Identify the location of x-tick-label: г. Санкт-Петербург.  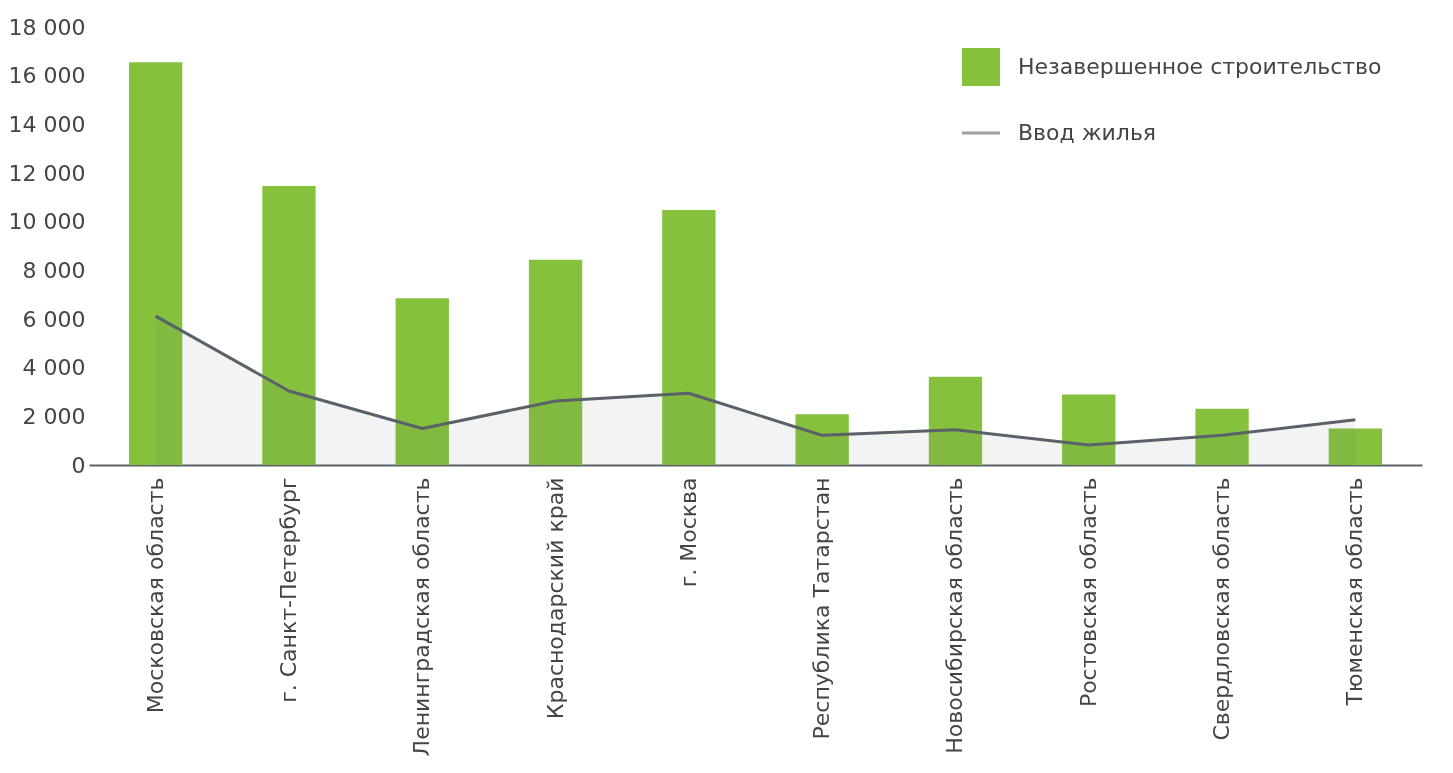
(288, 590).